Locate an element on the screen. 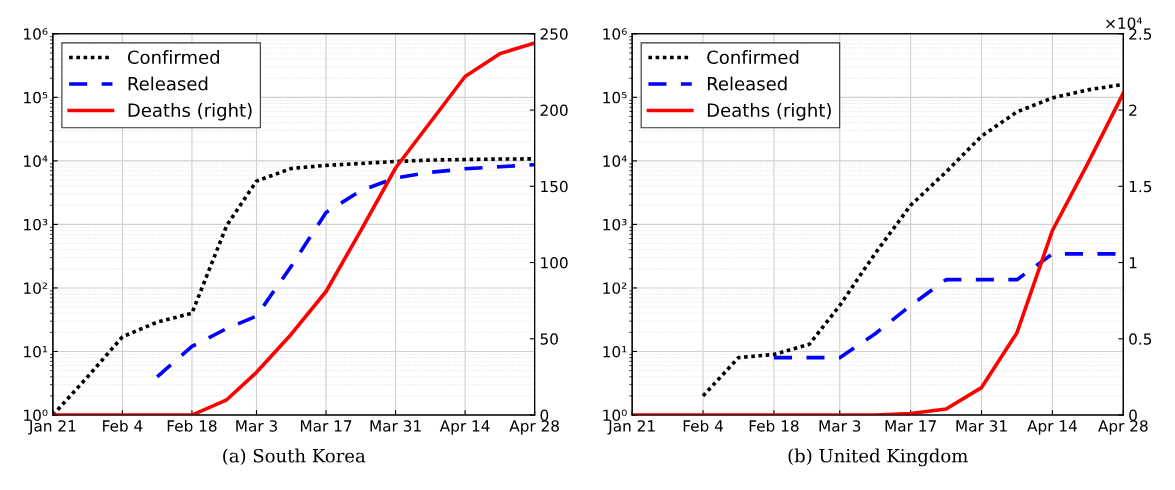 The width and height of the screenshot is (1175, 490). y2-tick-label: 2 is located at coordinates (1133, 110).